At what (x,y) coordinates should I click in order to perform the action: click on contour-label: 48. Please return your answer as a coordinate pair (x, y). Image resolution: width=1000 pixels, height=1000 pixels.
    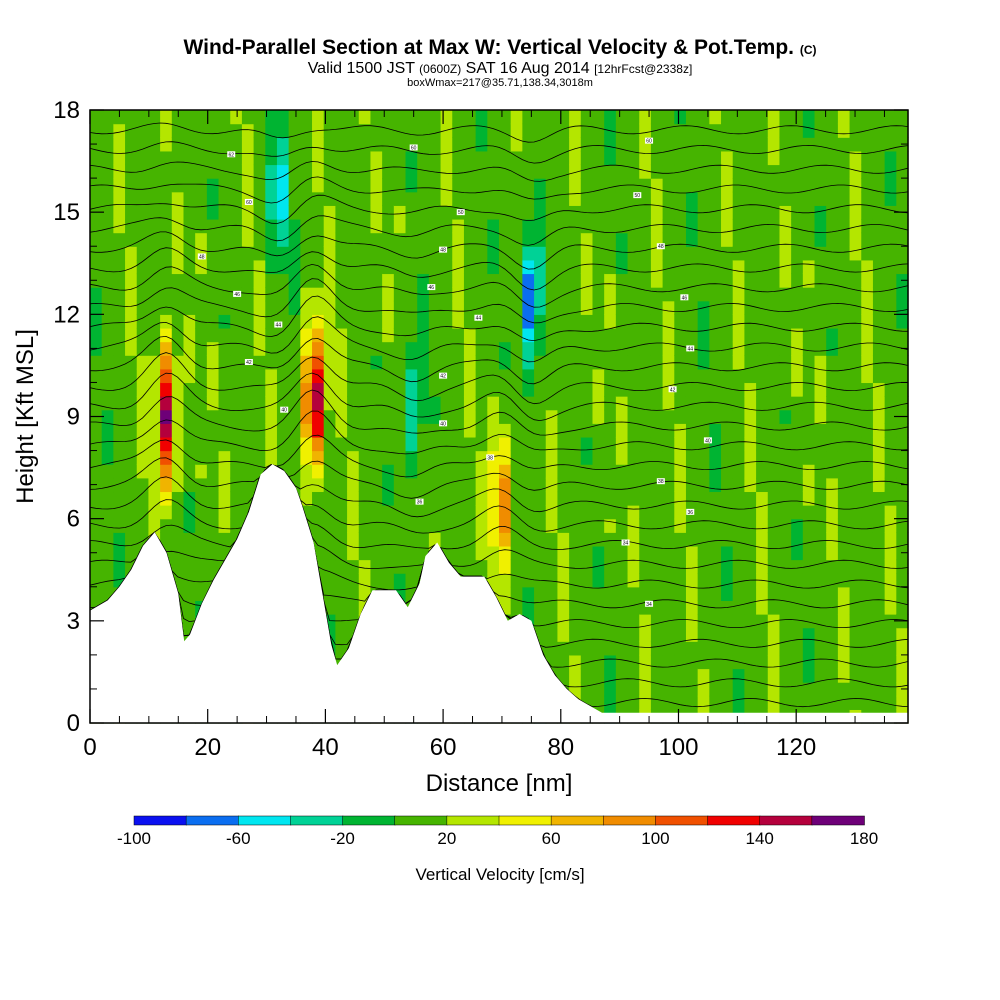
    Looking at the image, I should click on (661, 247).